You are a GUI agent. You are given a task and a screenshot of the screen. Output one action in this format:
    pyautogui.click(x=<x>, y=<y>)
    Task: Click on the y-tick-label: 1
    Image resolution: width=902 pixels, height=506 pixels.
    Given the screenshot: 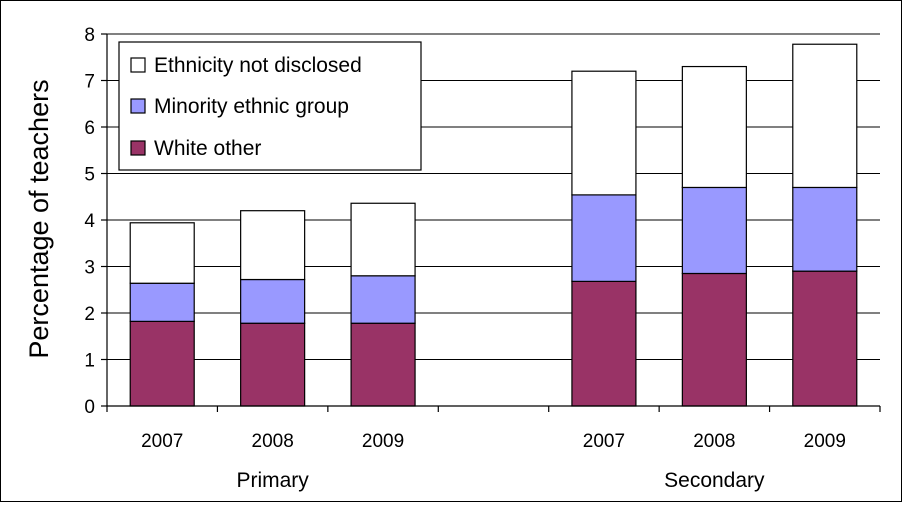 What is the action you would take?
    pyautogui.click(x=89, y=361)
    